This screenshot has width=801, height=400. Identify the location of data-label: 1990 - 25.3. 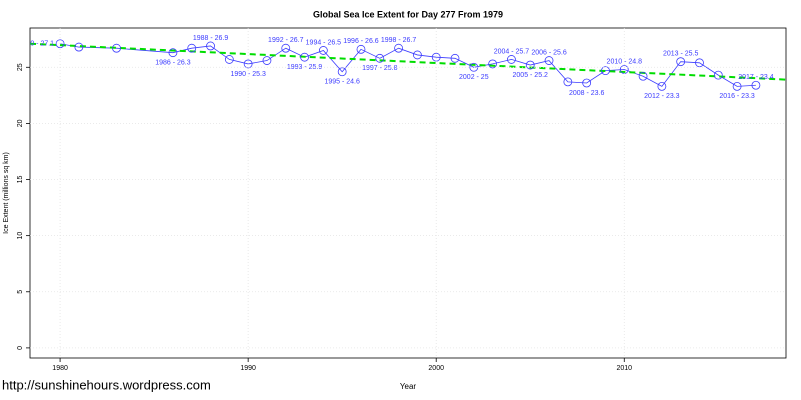
(248, 74).